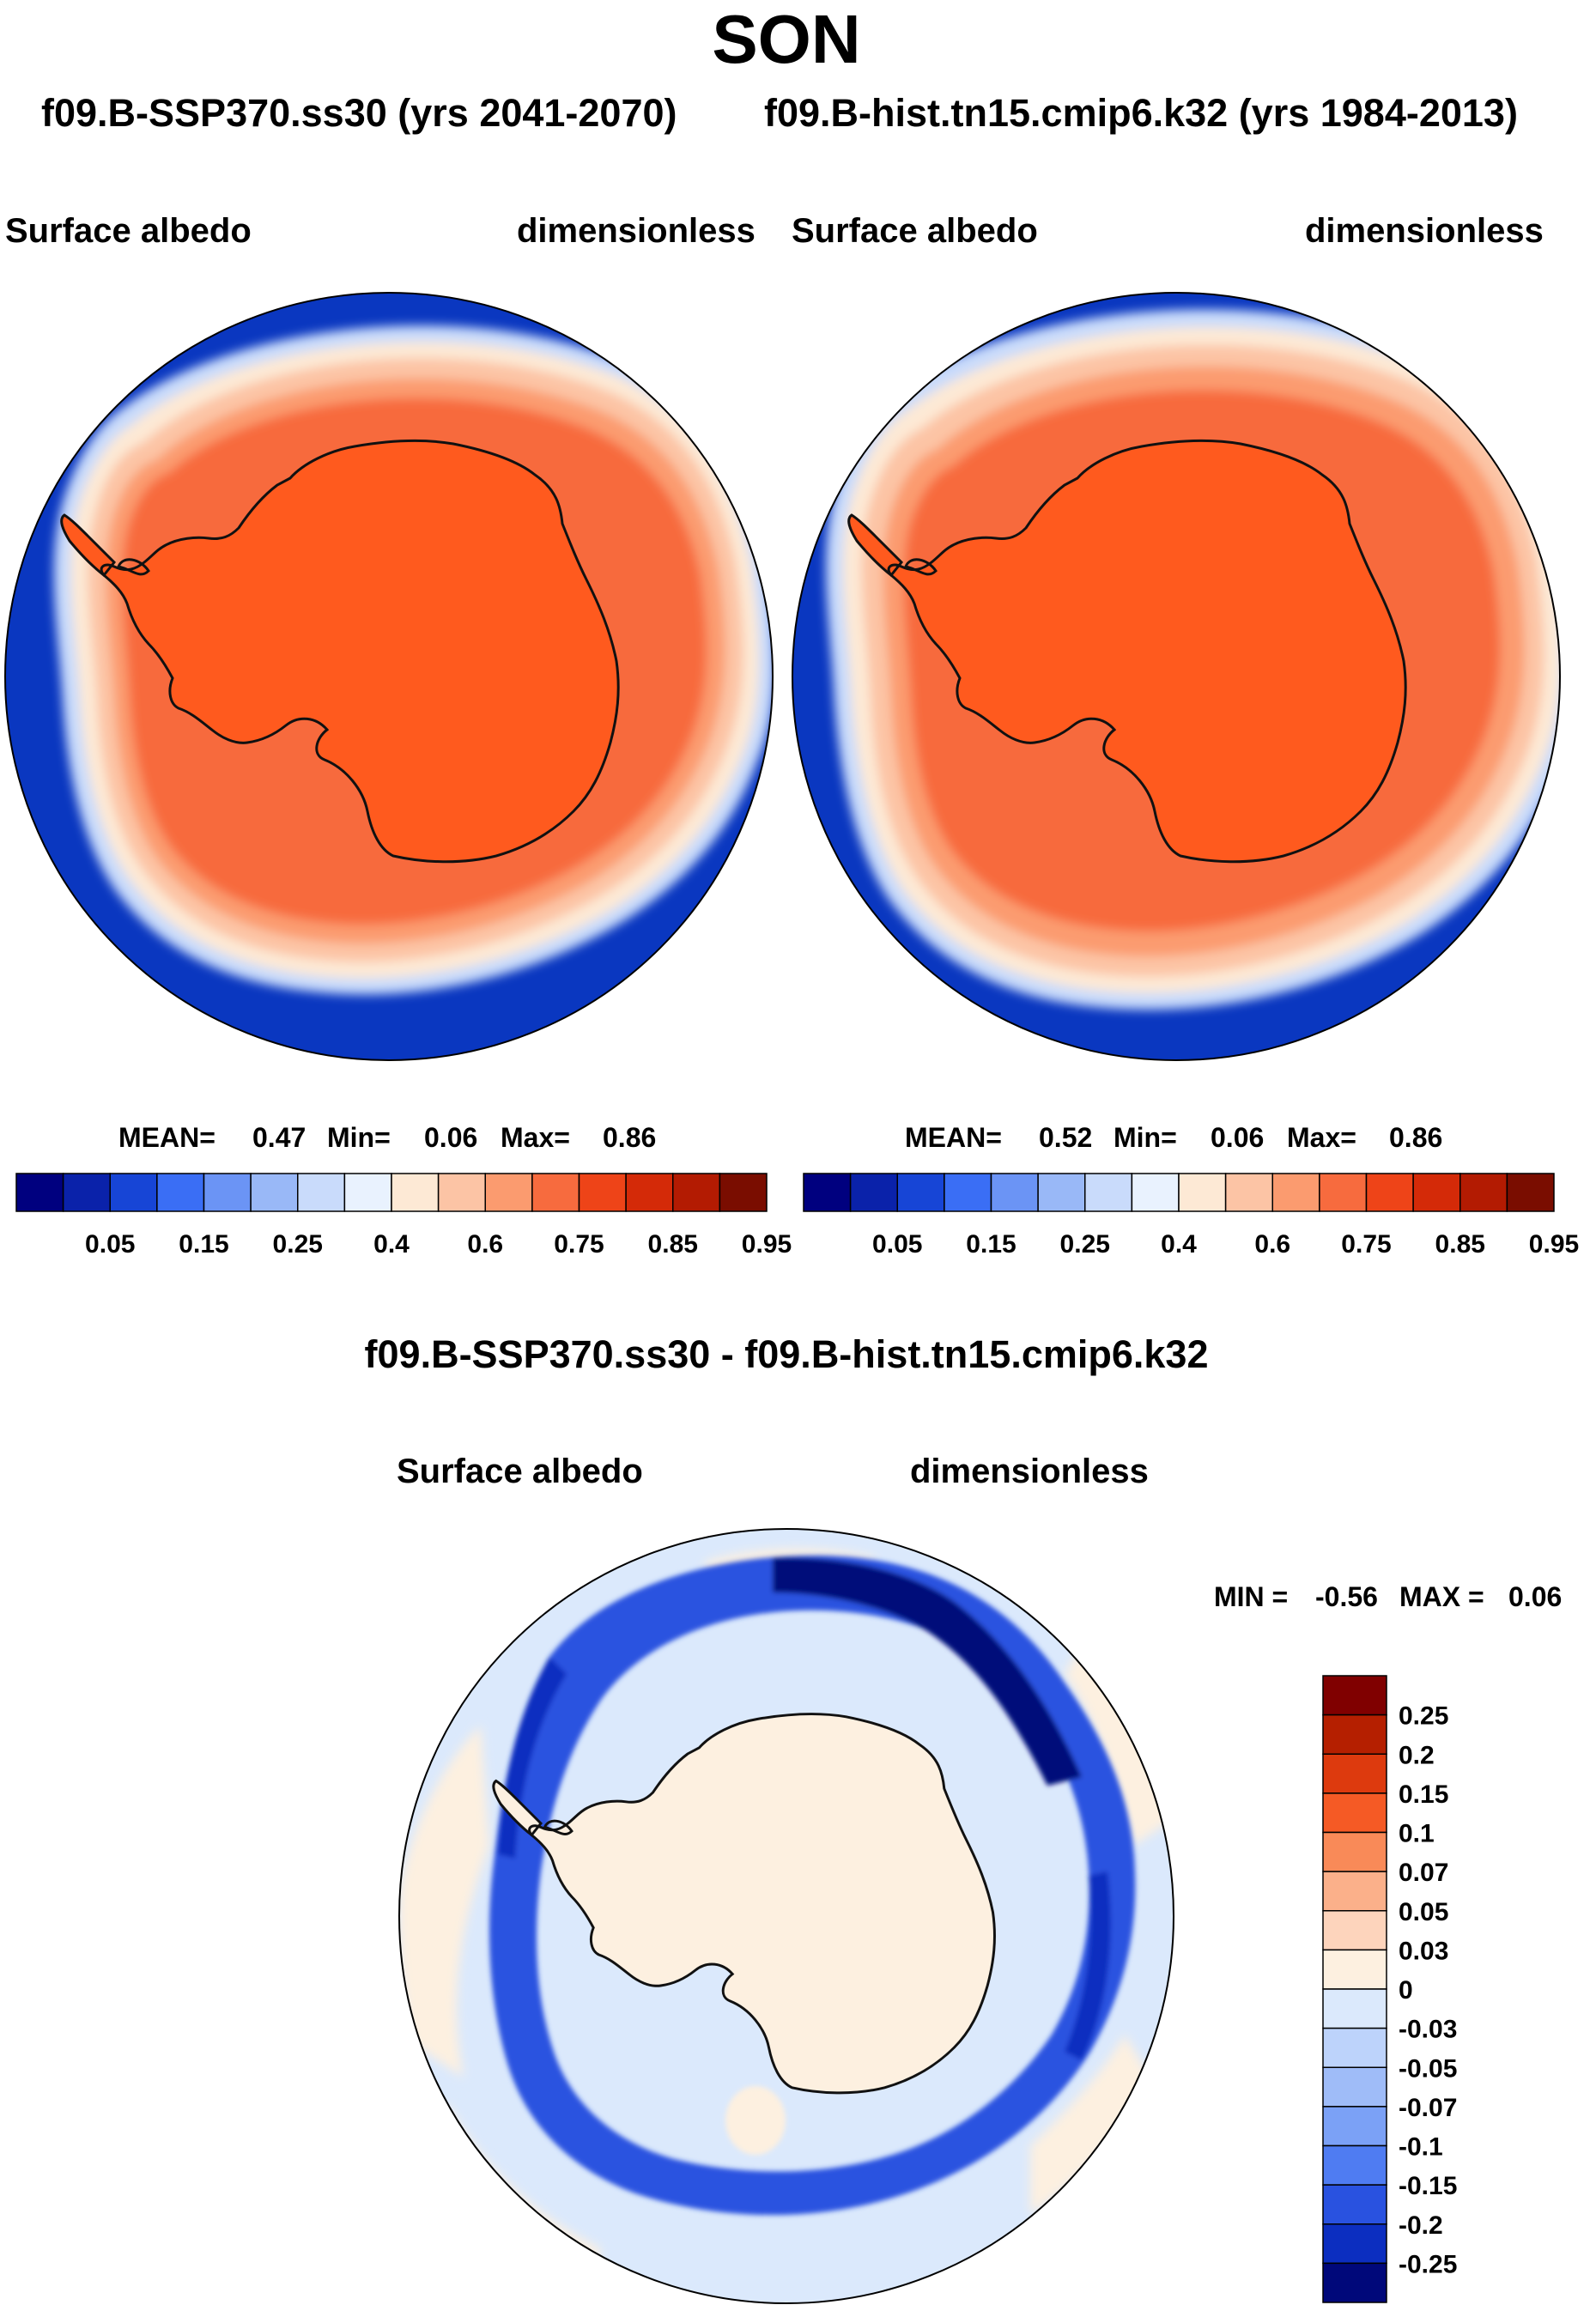  I want to click on diff-colorbar-tick-label: -0.2, so click(1421, 2225).